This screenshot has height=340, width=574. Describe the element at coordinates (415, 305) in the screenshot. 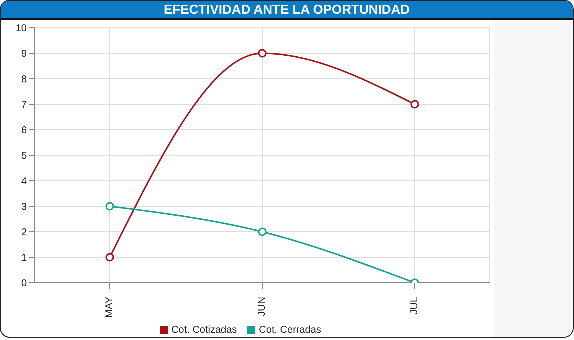

I see `x-tick-label: JUL` at that location.